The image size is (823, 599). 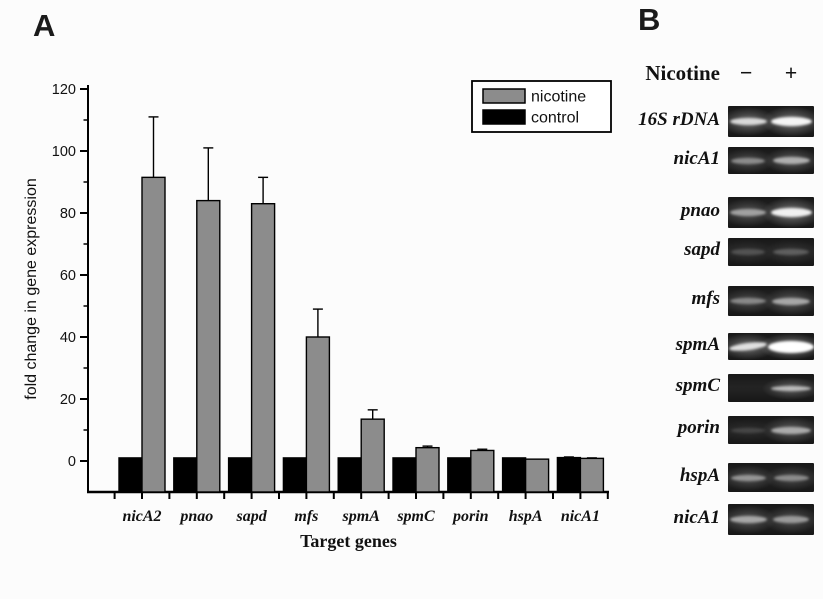 I want to click on x-category-label-nicA2: nicA2, so click(x=141, y=516).